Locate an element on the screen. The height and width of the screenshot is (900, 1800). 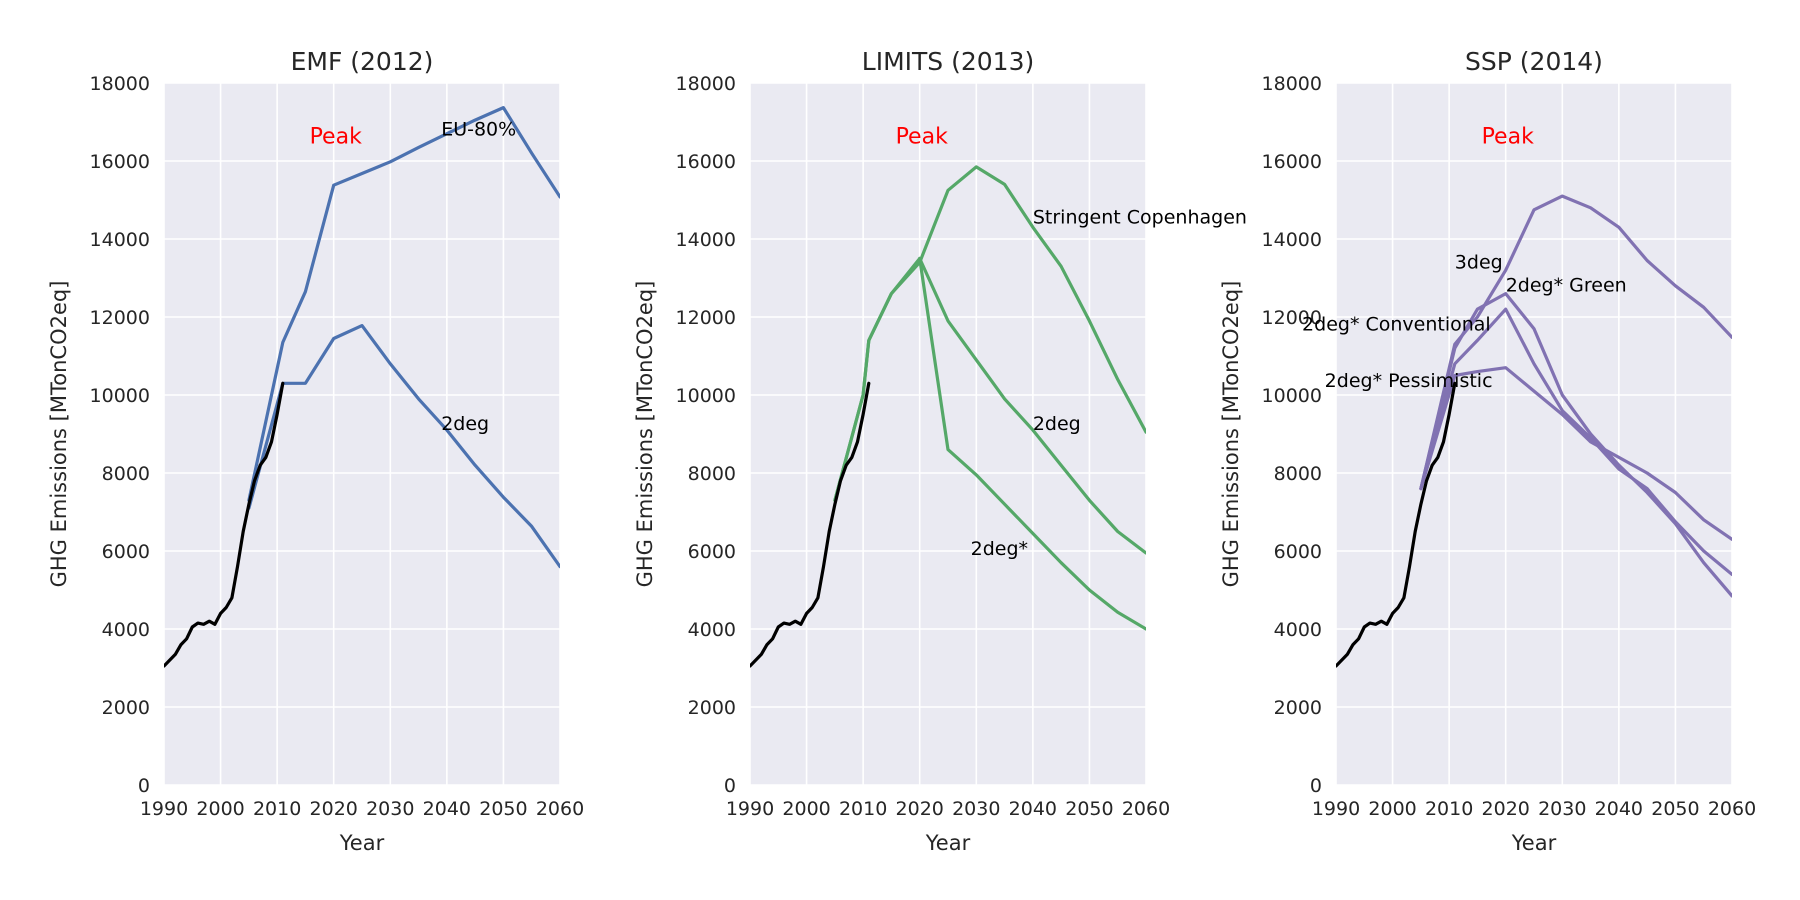
chart-title: SSP (2014) is located at coordinates (1534, 61).